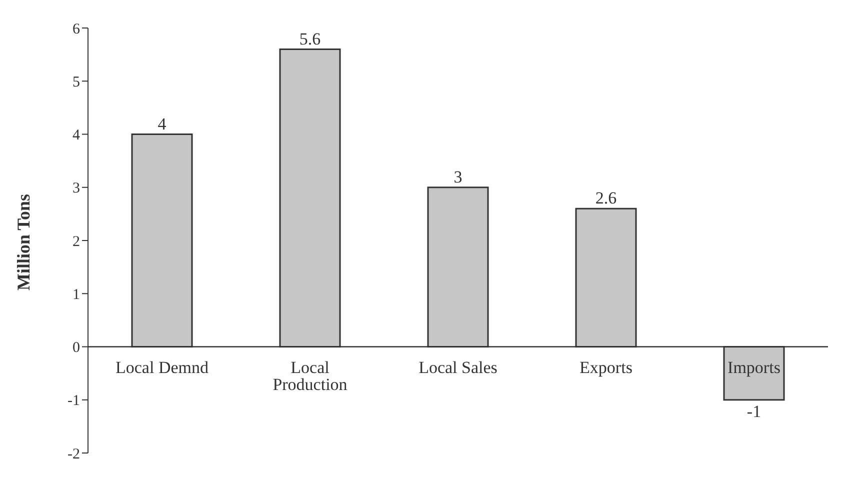 Image resolution: width=849 pixels, height=482 pixels. I want to click on y-tick-label: -1, so click(74, 401).